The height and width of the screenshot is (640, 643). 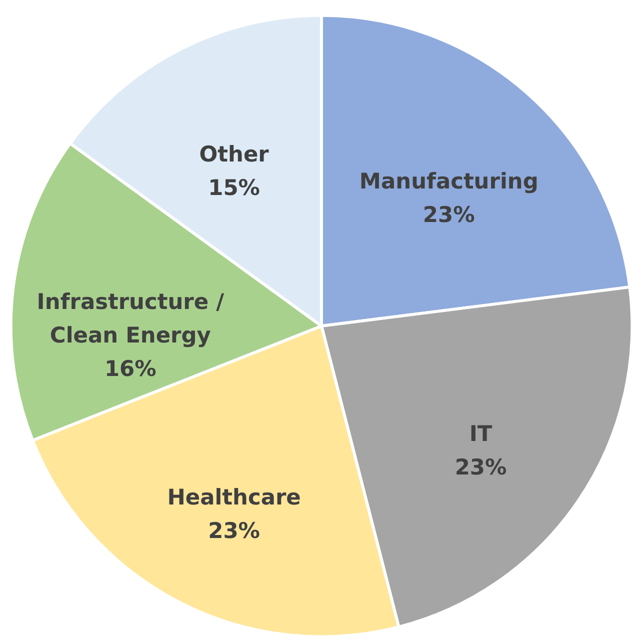 What do you see at coordinates (480, 435) in the screenshot?
I see `slice-label: IT` at bounding box center [480, 435].